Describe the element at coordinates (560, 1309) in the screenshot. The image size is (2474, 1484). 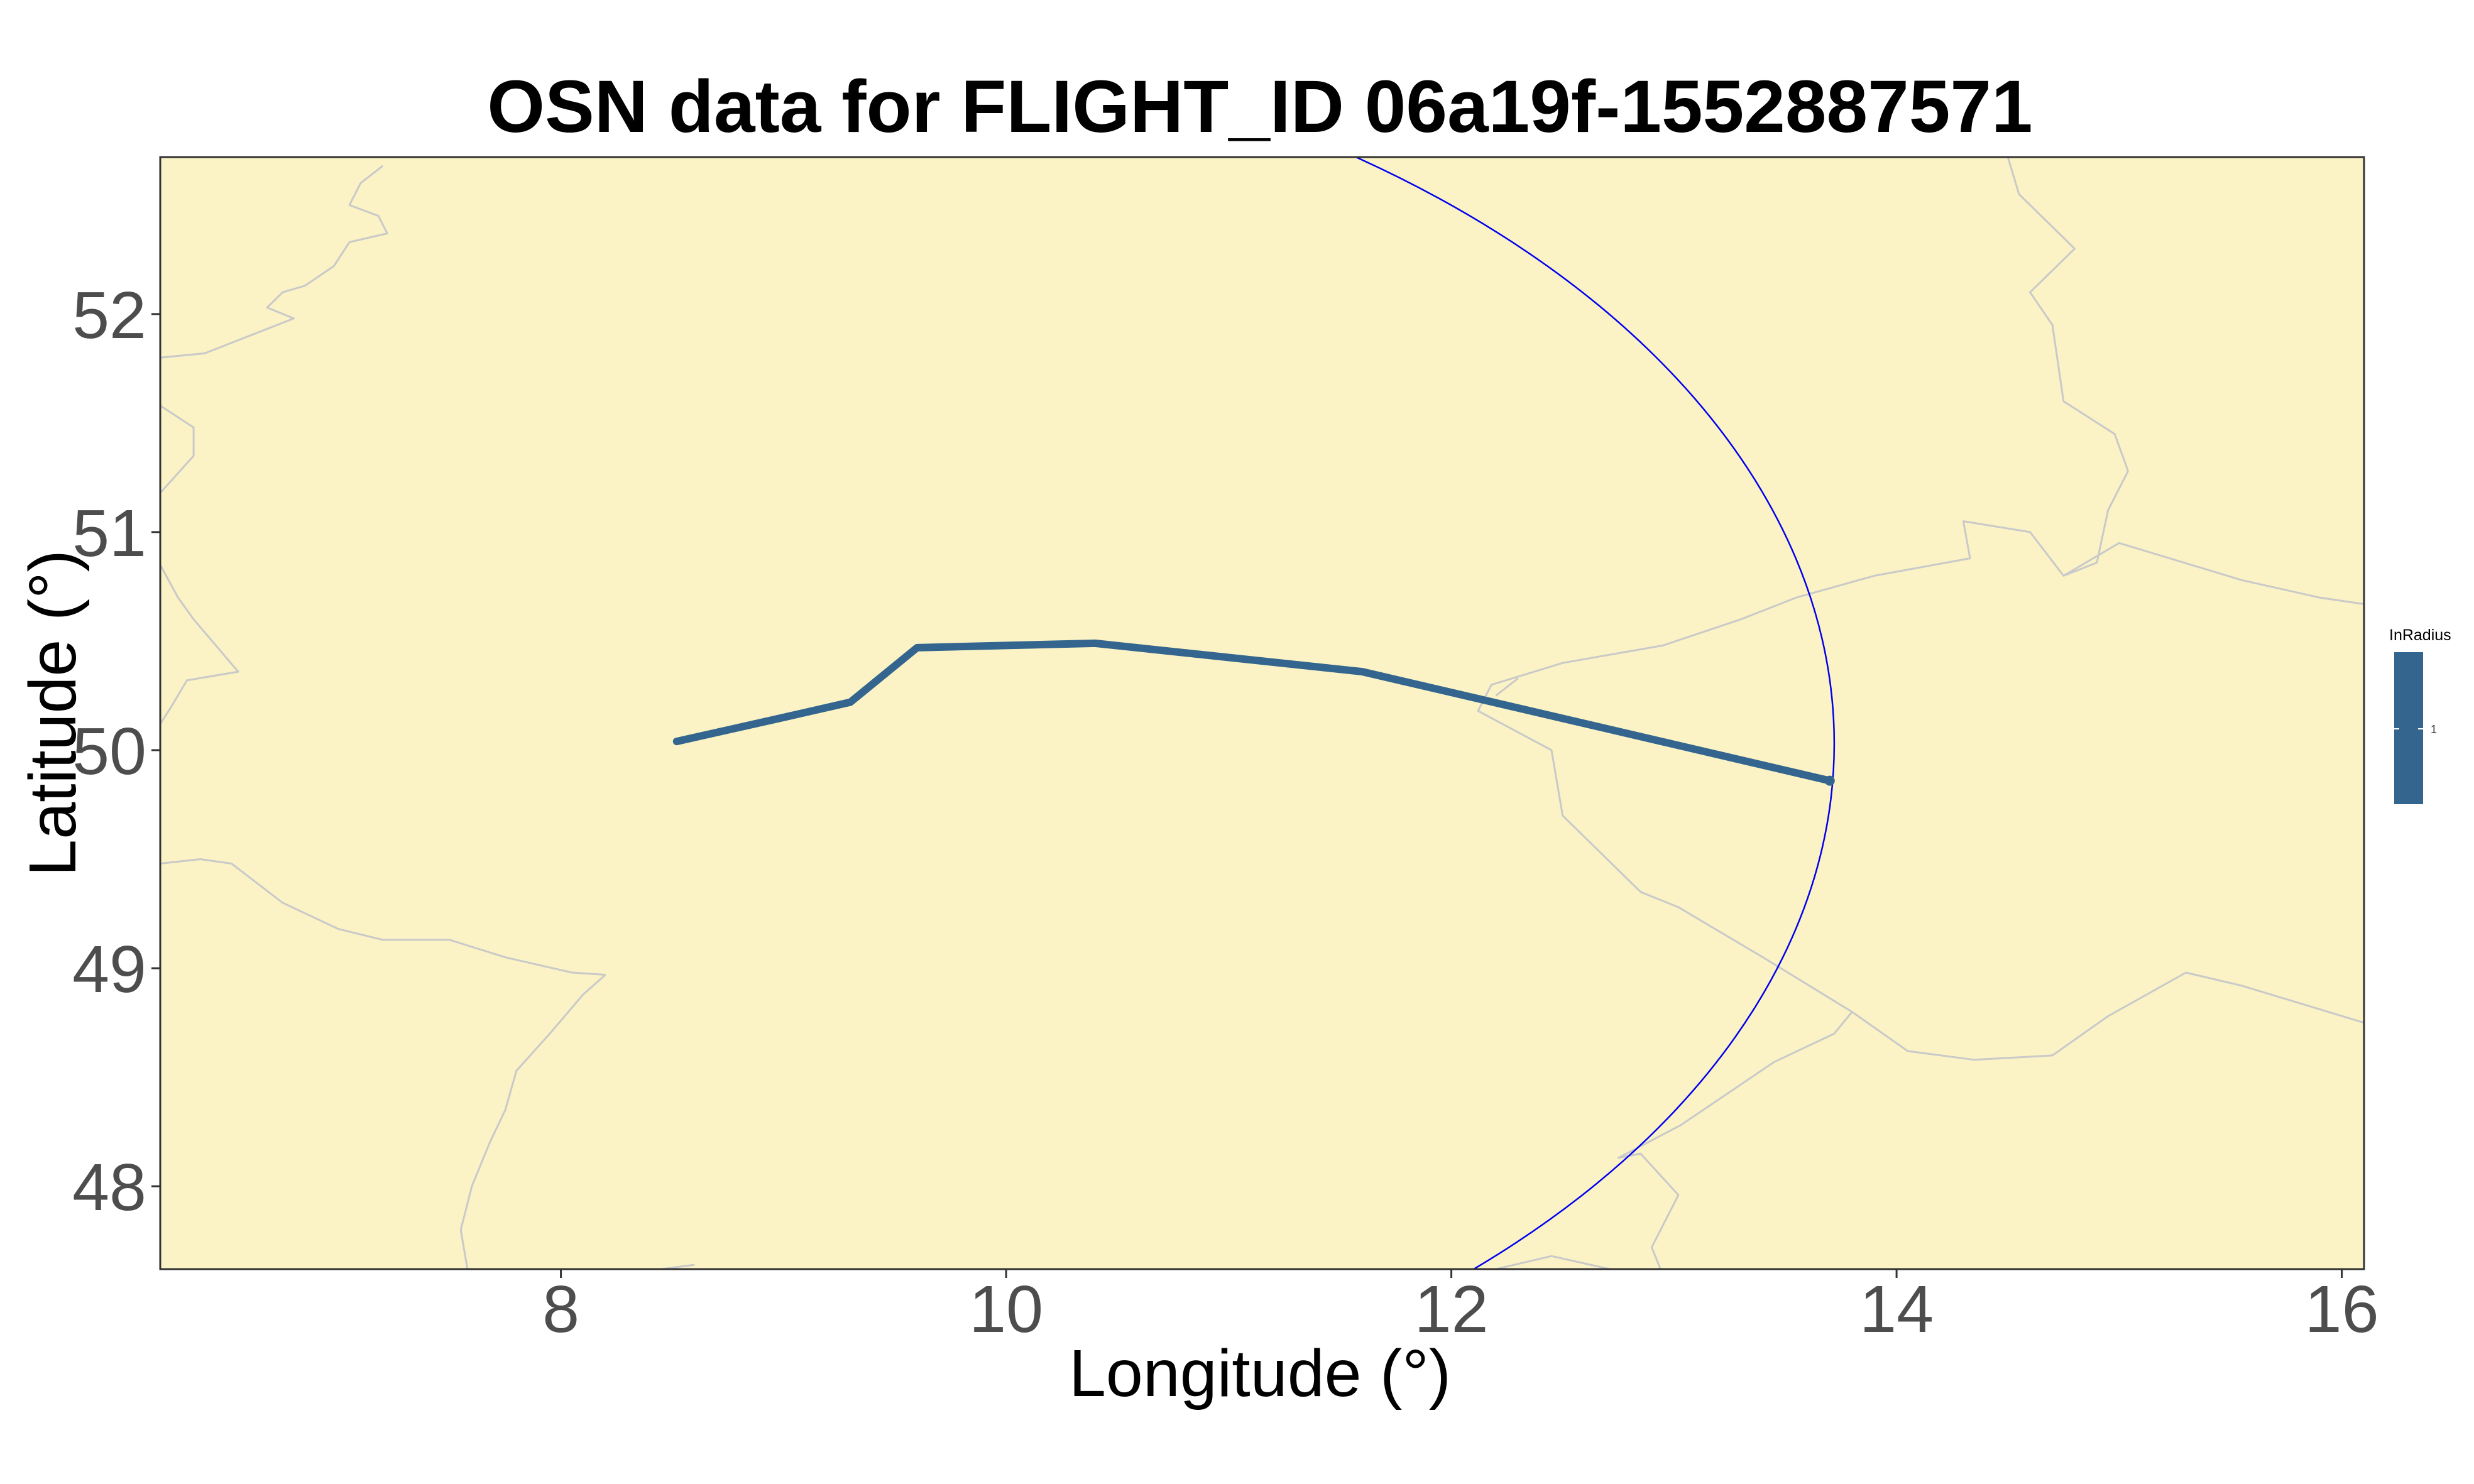
I see `x-tick-label: 8` at that location.